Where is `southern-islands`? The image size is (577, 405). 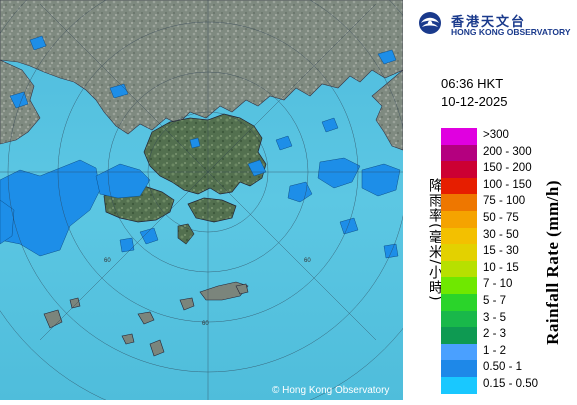
southern-islands is located at coordinates (146, 319).